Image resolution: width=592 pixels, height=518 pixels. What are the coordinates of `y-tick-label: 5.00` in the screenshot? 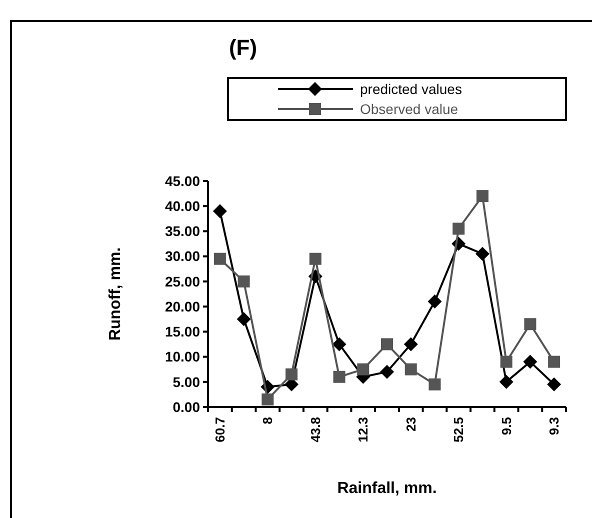 It's located at (186, 382).